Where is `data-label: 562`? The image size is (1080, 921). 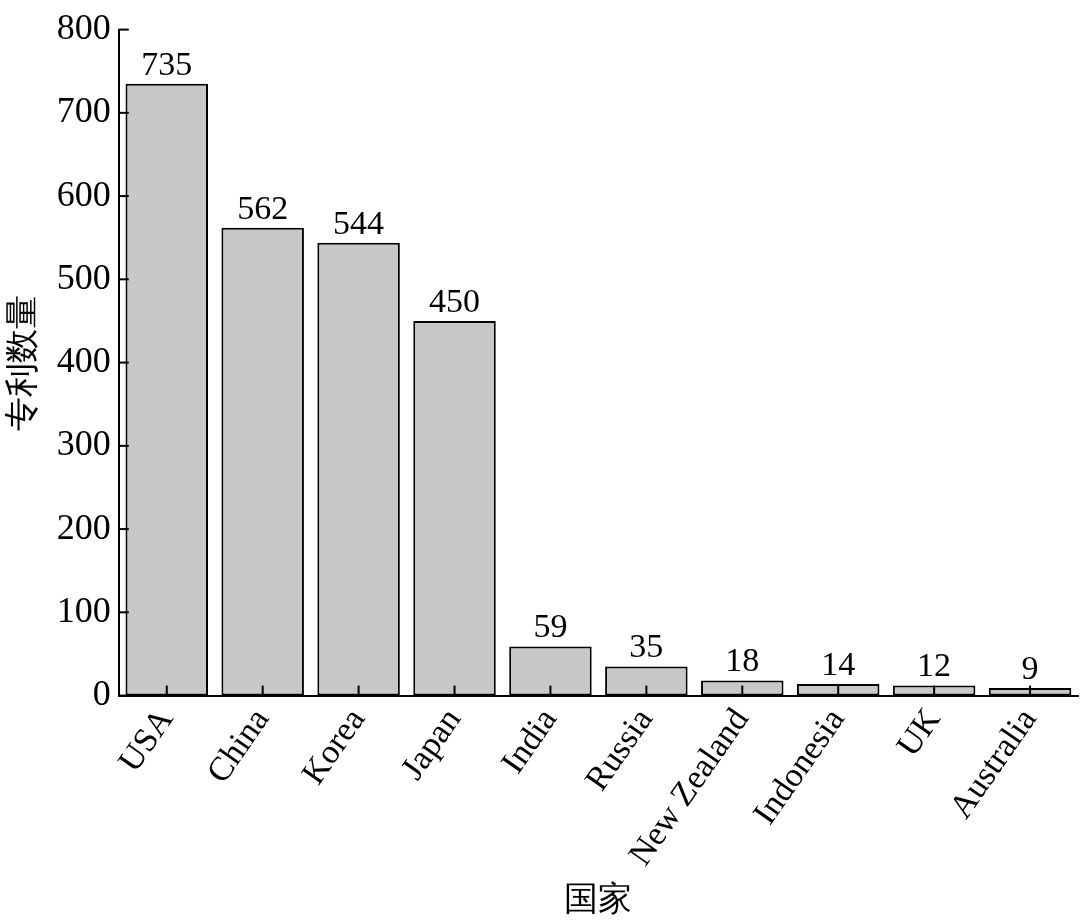
data-label: 562 is located at coordinates (263, 207).